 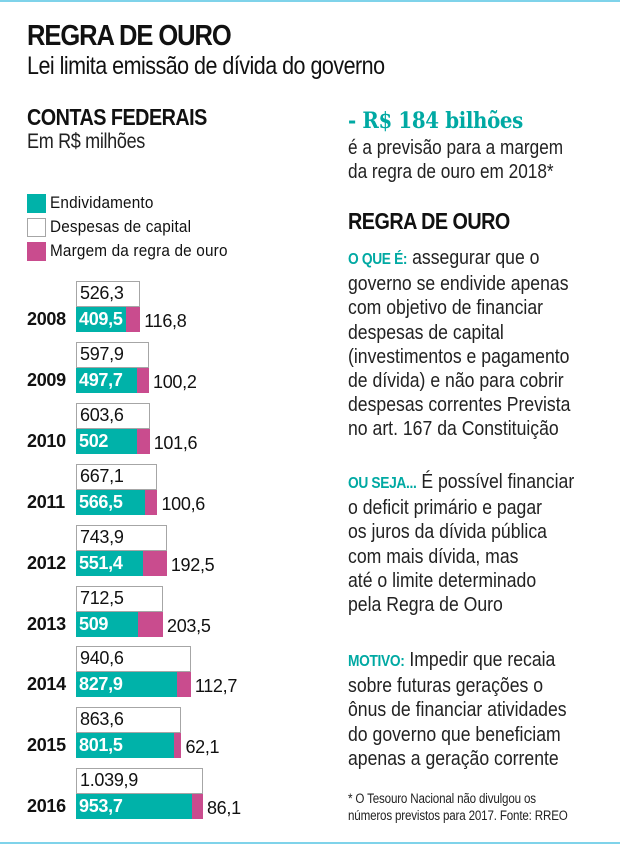 I want to click on paragraph-line: Impedir que recaia, so click(x=480, y=659).